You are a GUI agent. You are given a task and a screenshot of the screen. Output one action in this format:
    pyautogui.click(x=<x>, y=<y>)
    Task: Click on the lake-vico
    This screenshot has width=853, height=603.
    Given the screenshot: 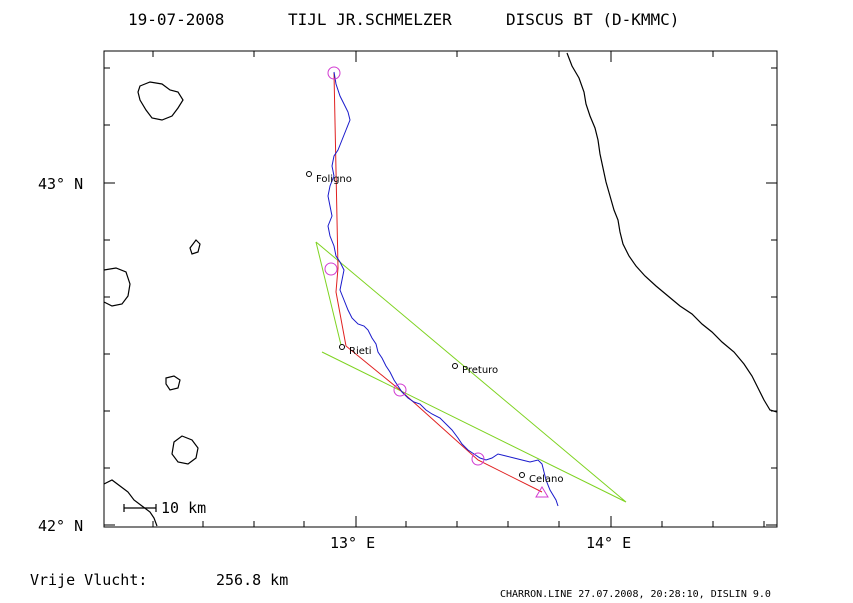 What is the action you would take?
    pyautogui.click(x=173, y=383)
    